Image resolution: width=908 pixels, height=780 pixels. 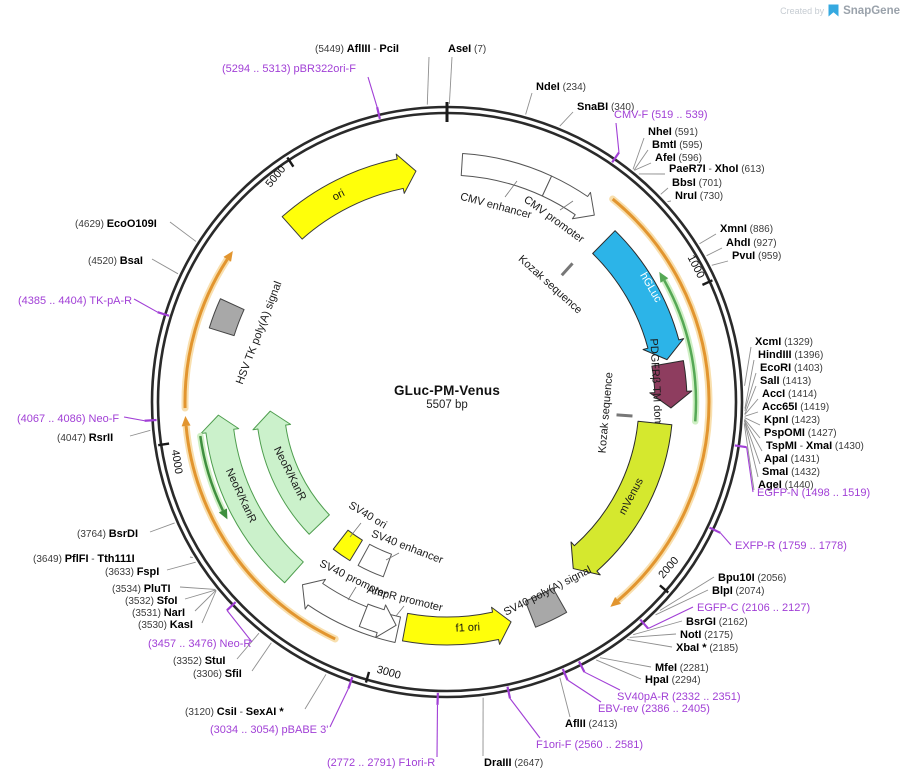 I want to click on primer-label-pbabe-3: (3034 .. 3054) pBABE 3', so click(x=282, y=706).